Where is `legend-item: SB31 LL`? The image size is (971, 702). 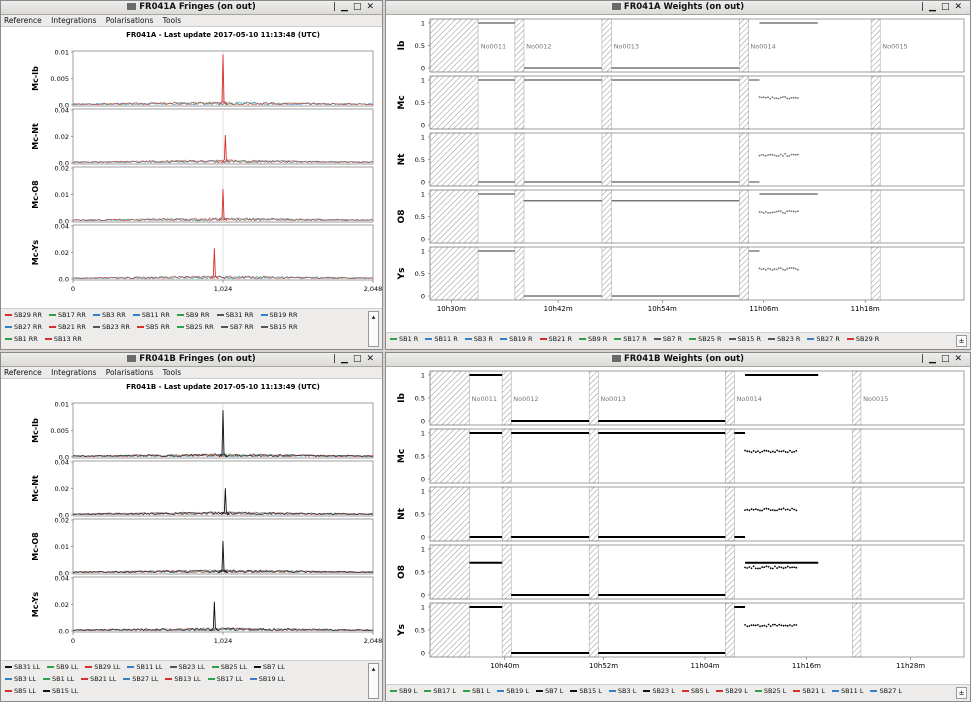 legend-item: SB31 LL is located at coordinates (22, 667).